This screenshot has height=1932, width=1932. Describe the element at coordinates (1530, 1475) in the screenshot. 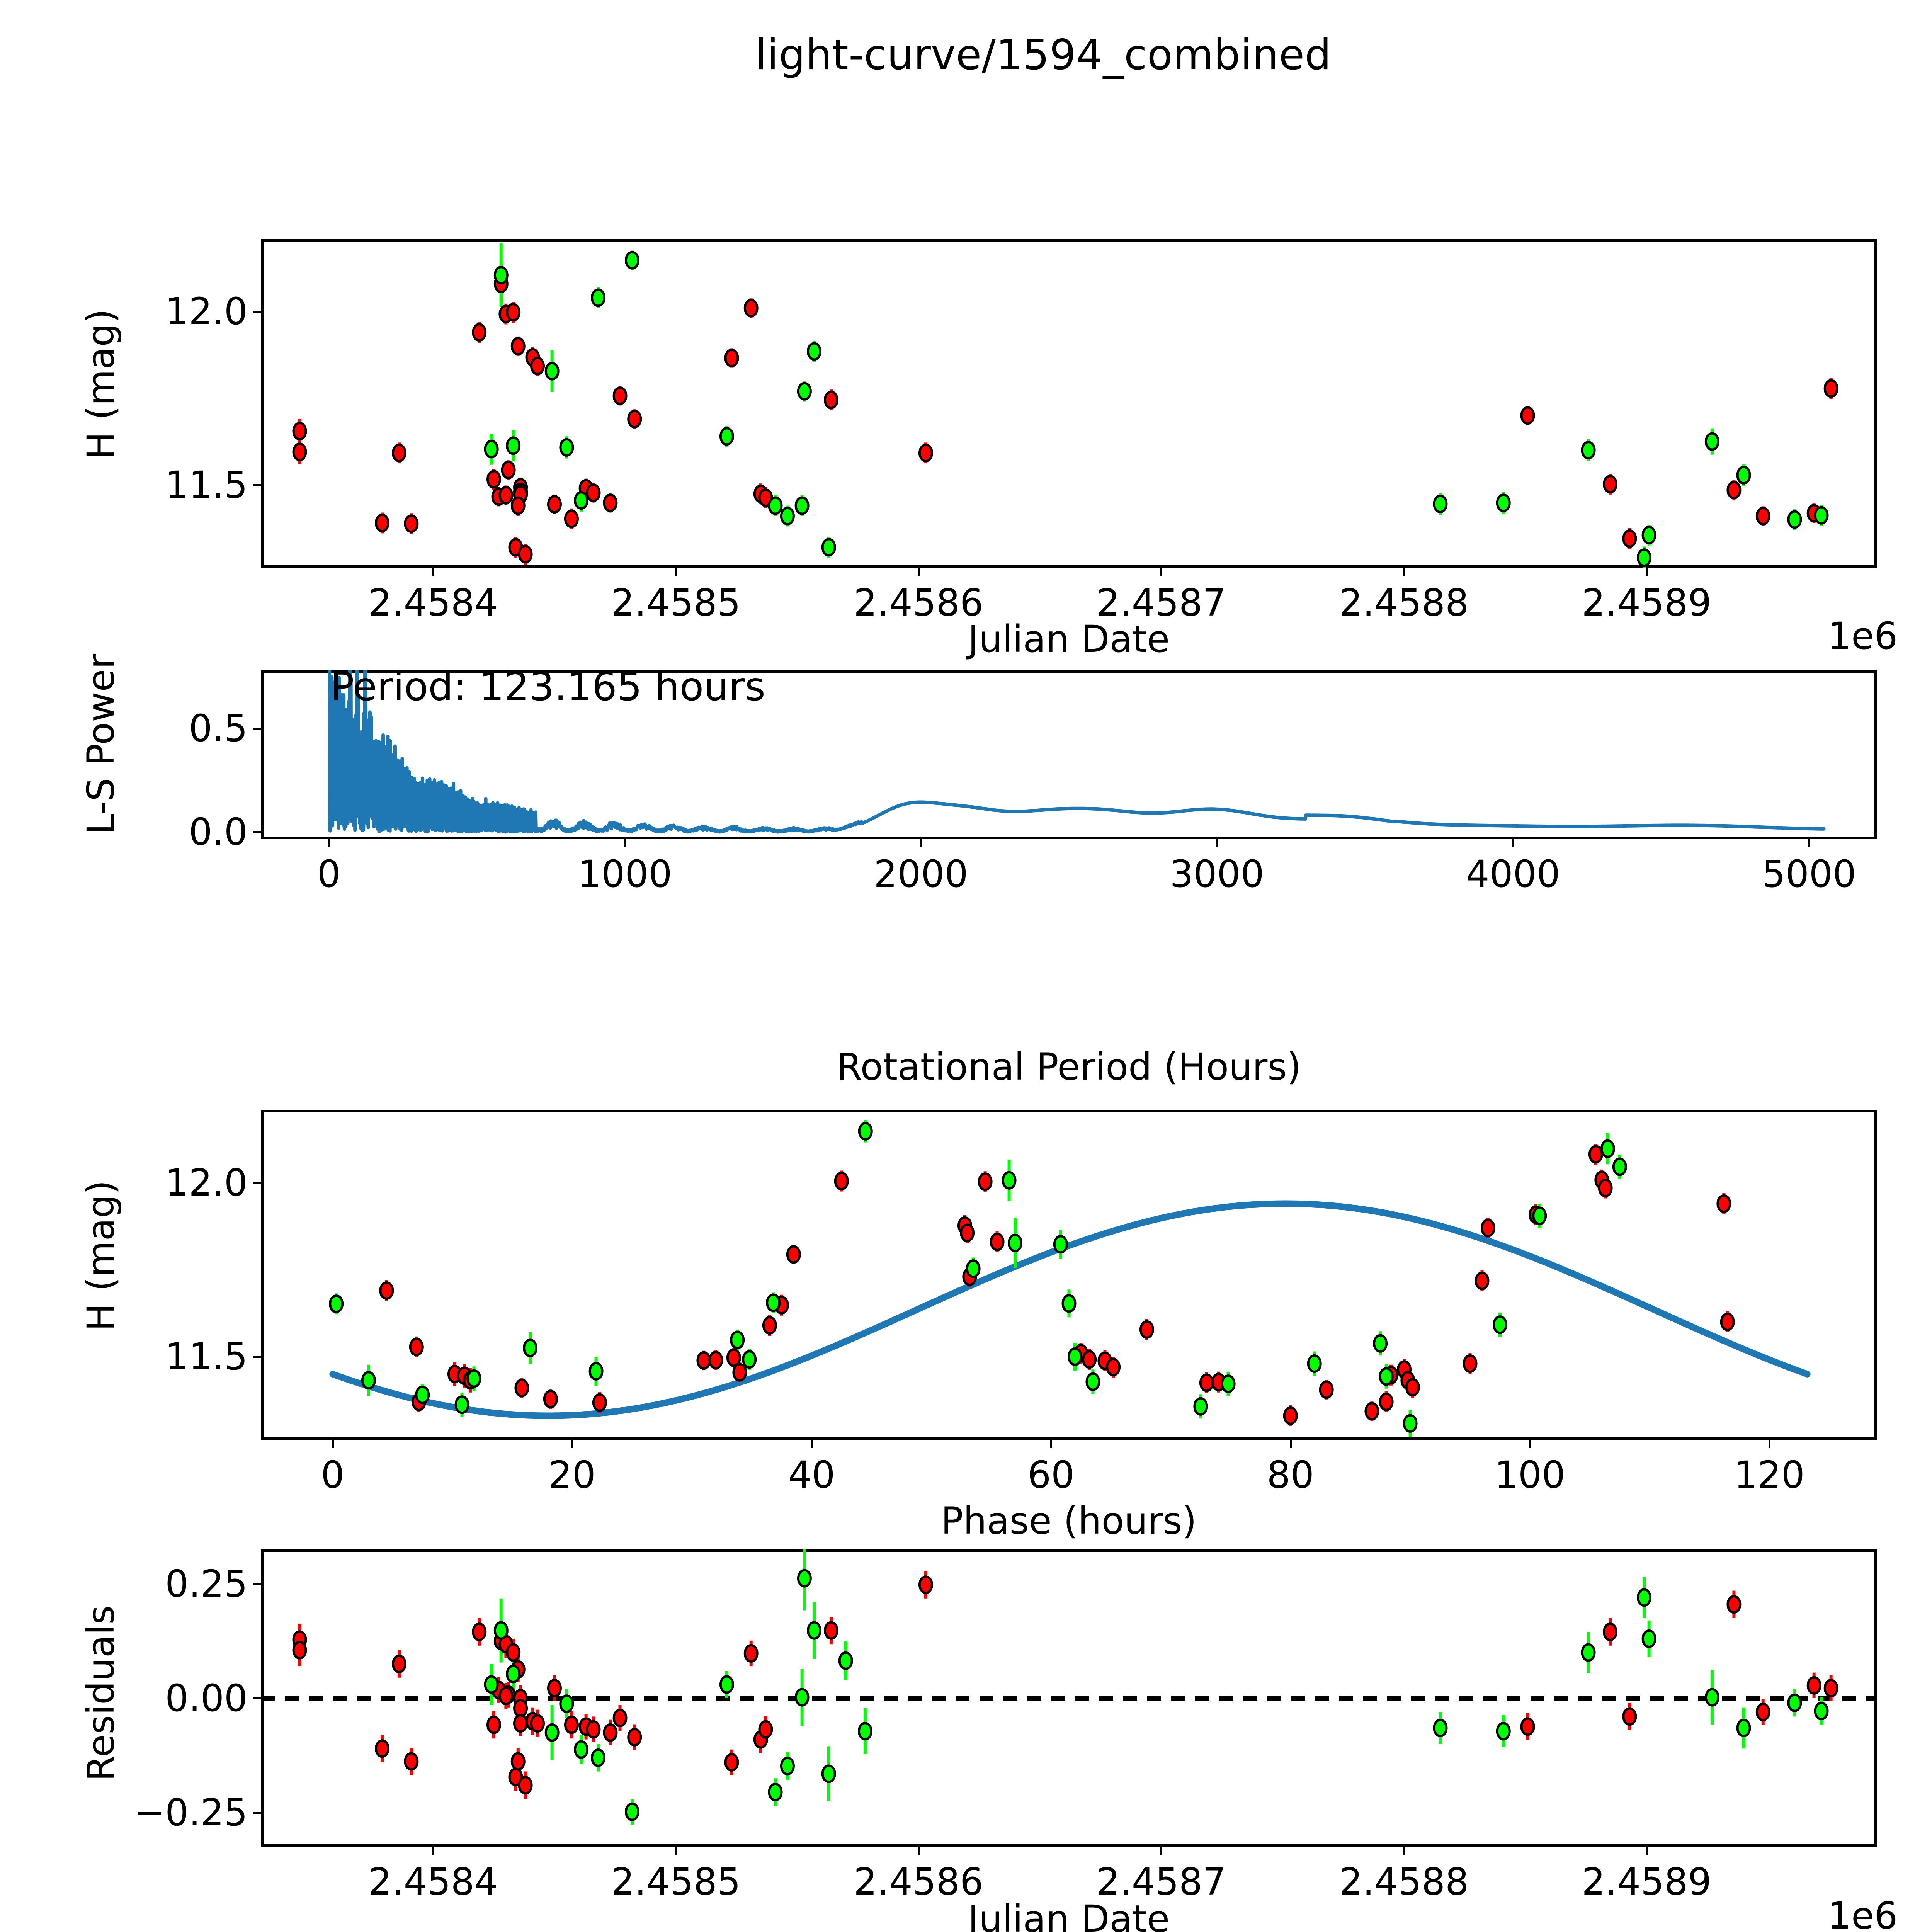

I see `x-tick-label: 100` at that location.